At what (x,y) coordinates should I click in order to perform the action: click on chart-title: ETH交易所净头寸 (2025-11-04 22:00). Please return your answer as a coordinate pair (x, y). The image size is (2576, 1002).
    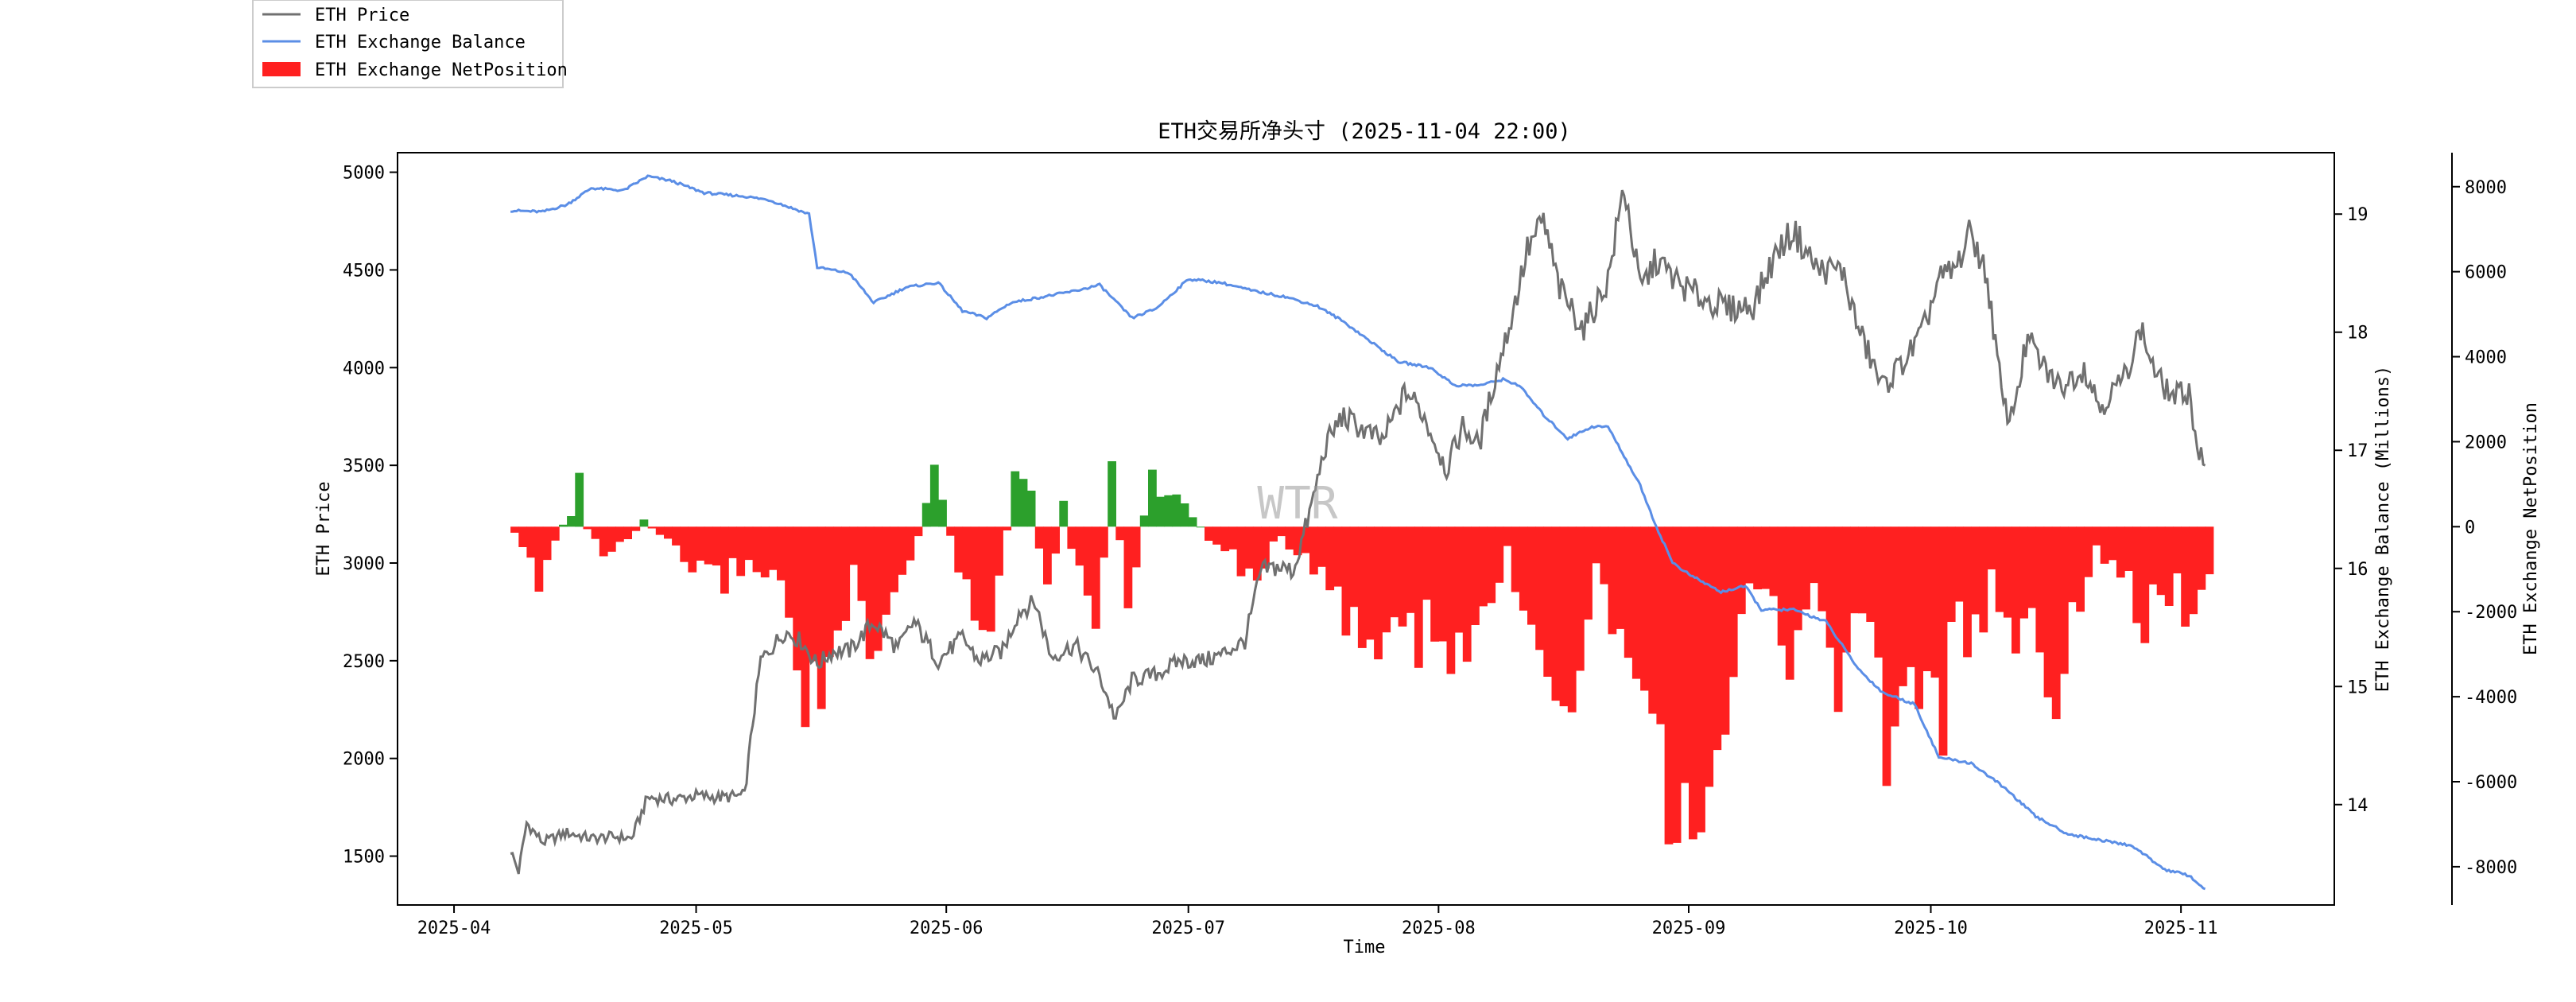
    Looking at the image, I should click on (1365, 131).